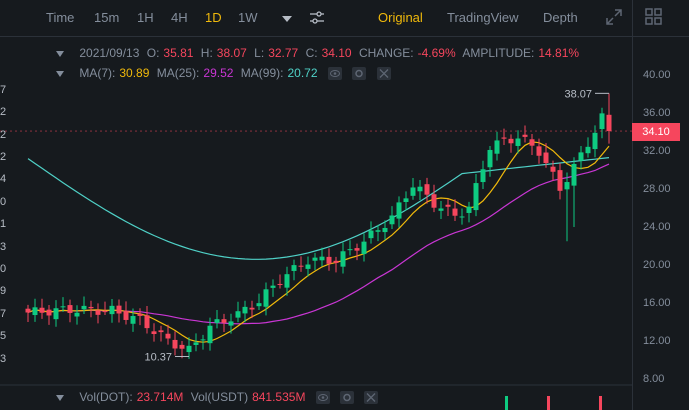  What do you see at coordinates (657, 265) in the screenshot?
I see `y-tick-label: 20.00` at bounding box center [657, 265].